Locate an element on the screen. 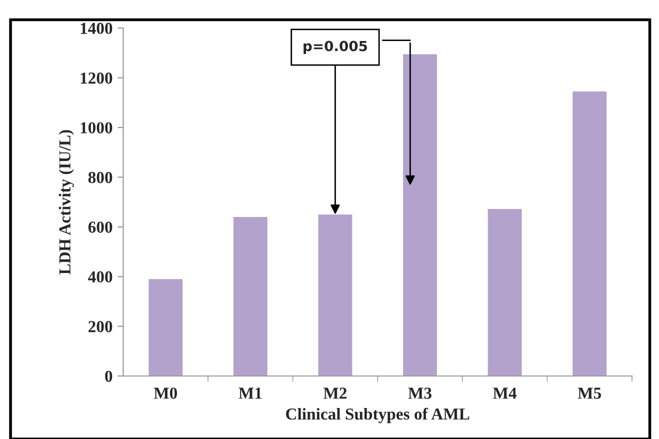 The width and height of the screenshot is (659, 439). x-tick-label: M3 is located at coordinates (420, 393).